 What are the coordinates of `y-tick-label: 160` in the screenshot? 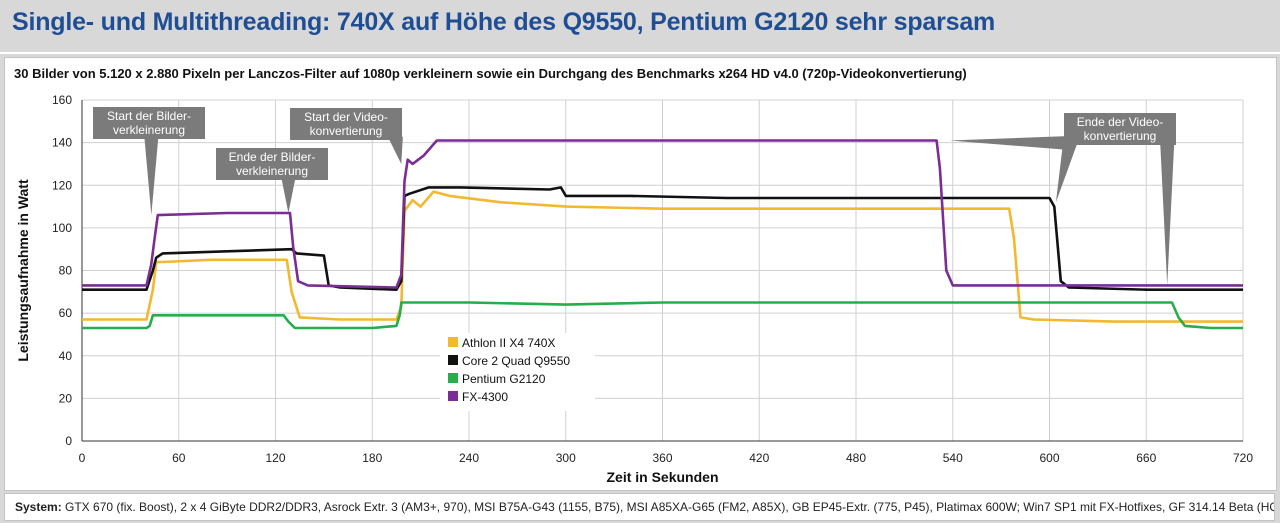 It's located at (62, 100).